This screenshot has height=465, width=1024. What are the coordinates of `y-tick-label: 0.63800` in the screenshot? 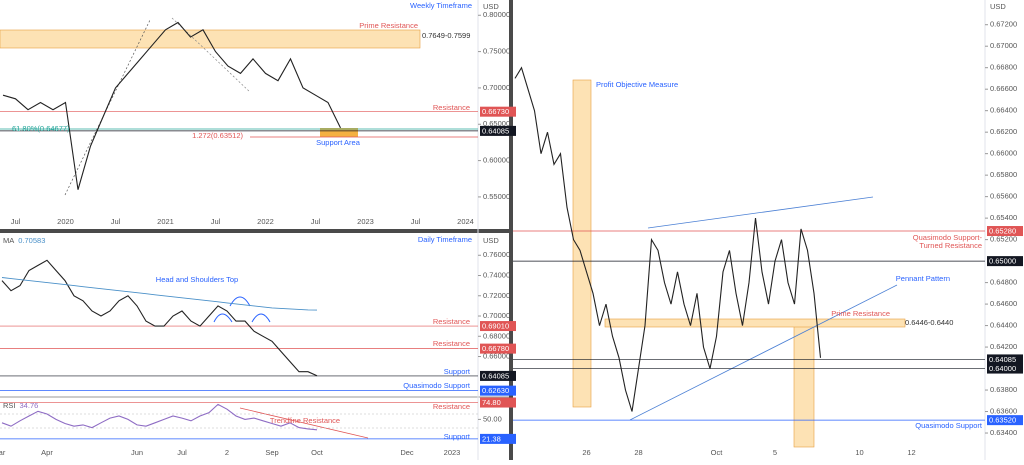 It's located at (1003, 389).